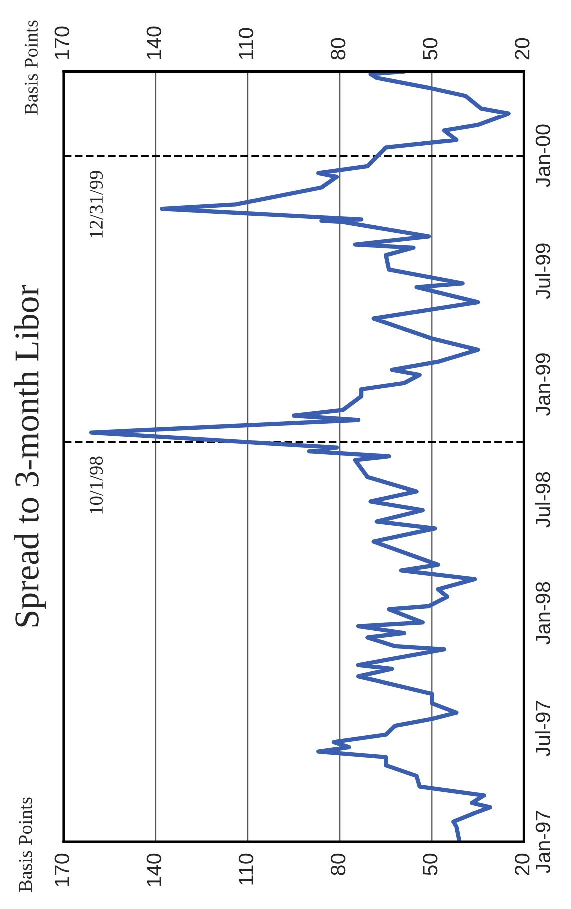 This screenshot has width=571, height=909. What do you see at coordinates (97, 204) in the screenshot?
I see `ref-line-label: 12/31/99` at bounding box center [97, 204].